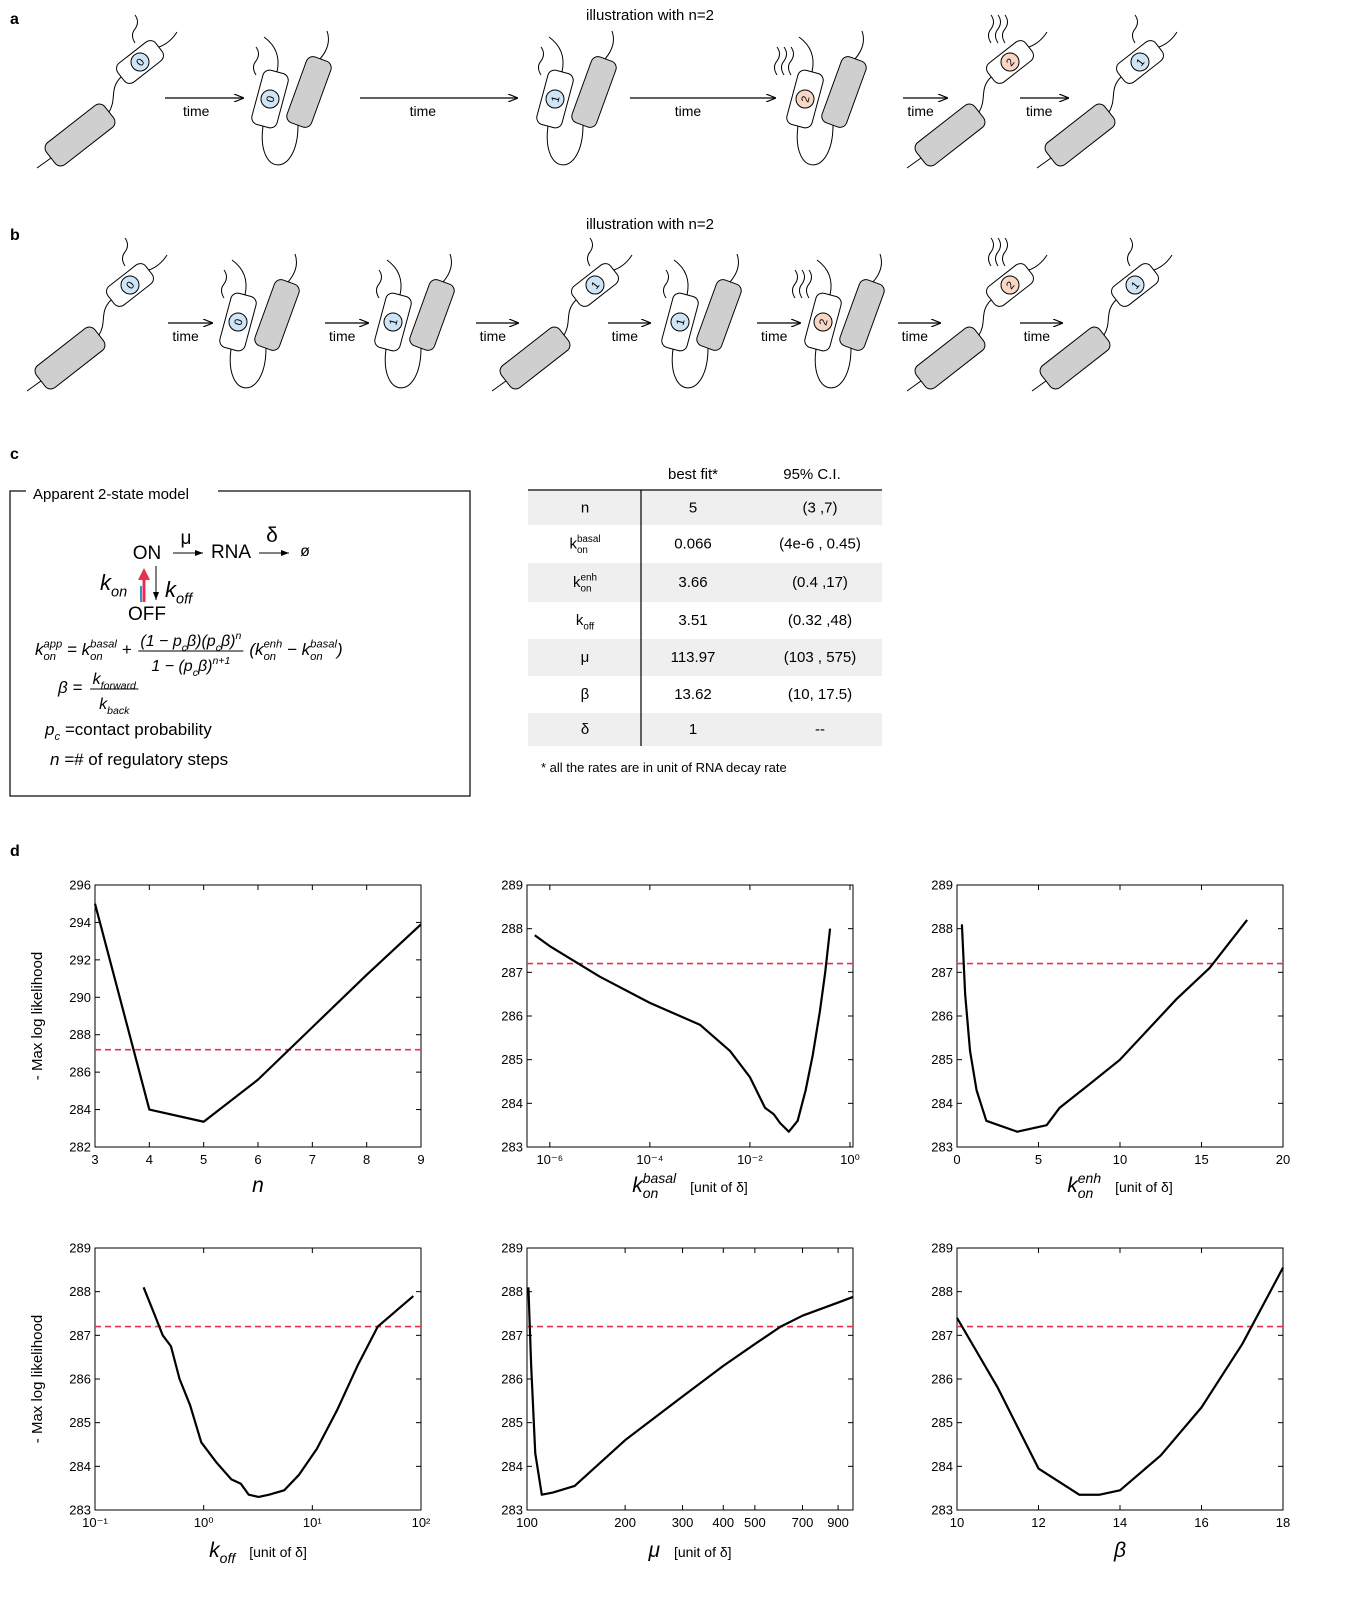 This screenshot has width=1347, height=1619. I want to click on text-segment: c, so click(196, 673).